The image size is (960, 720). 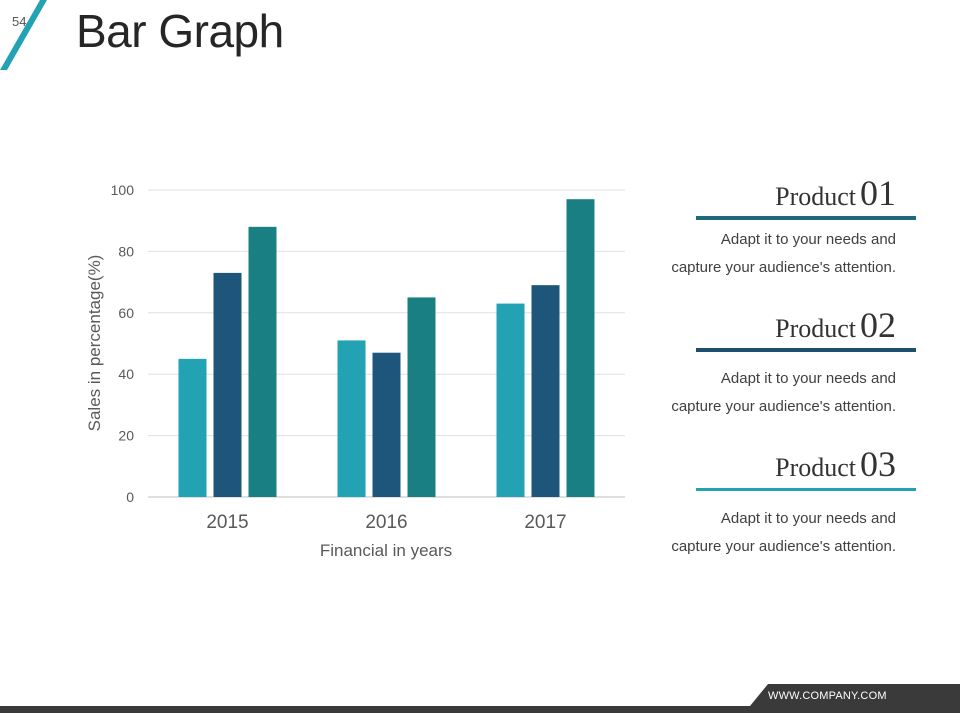 I want to click on footer-tab, so click(x=855, y=695).